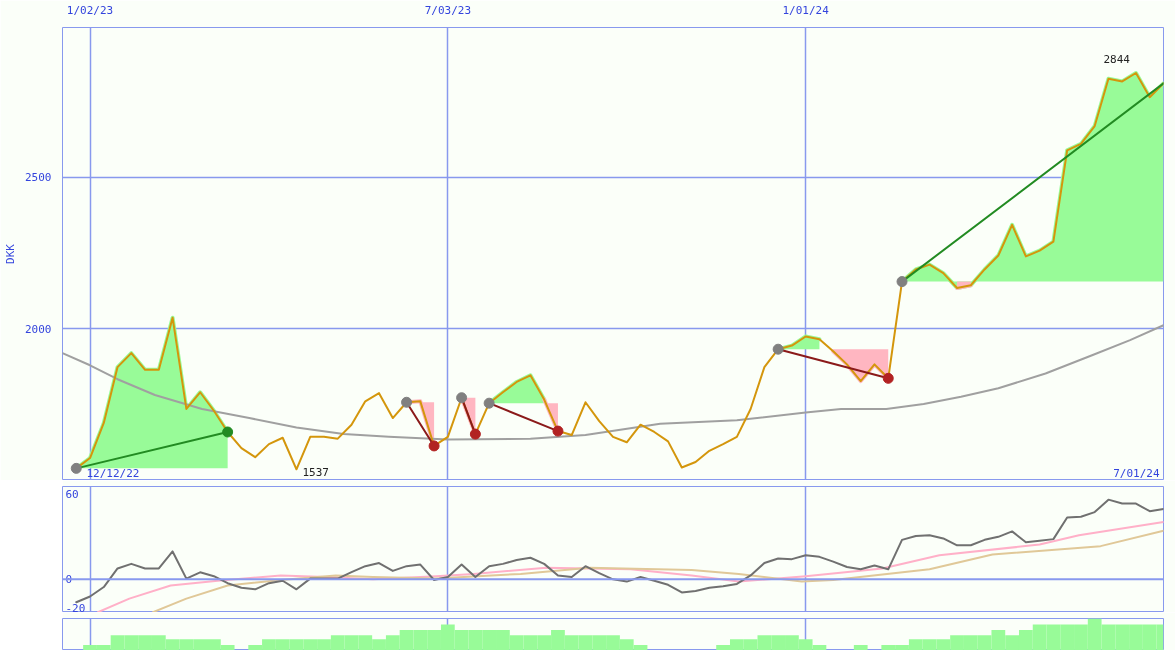  I want to click on x-tick-label: 7/03/23, so click(448, 10).